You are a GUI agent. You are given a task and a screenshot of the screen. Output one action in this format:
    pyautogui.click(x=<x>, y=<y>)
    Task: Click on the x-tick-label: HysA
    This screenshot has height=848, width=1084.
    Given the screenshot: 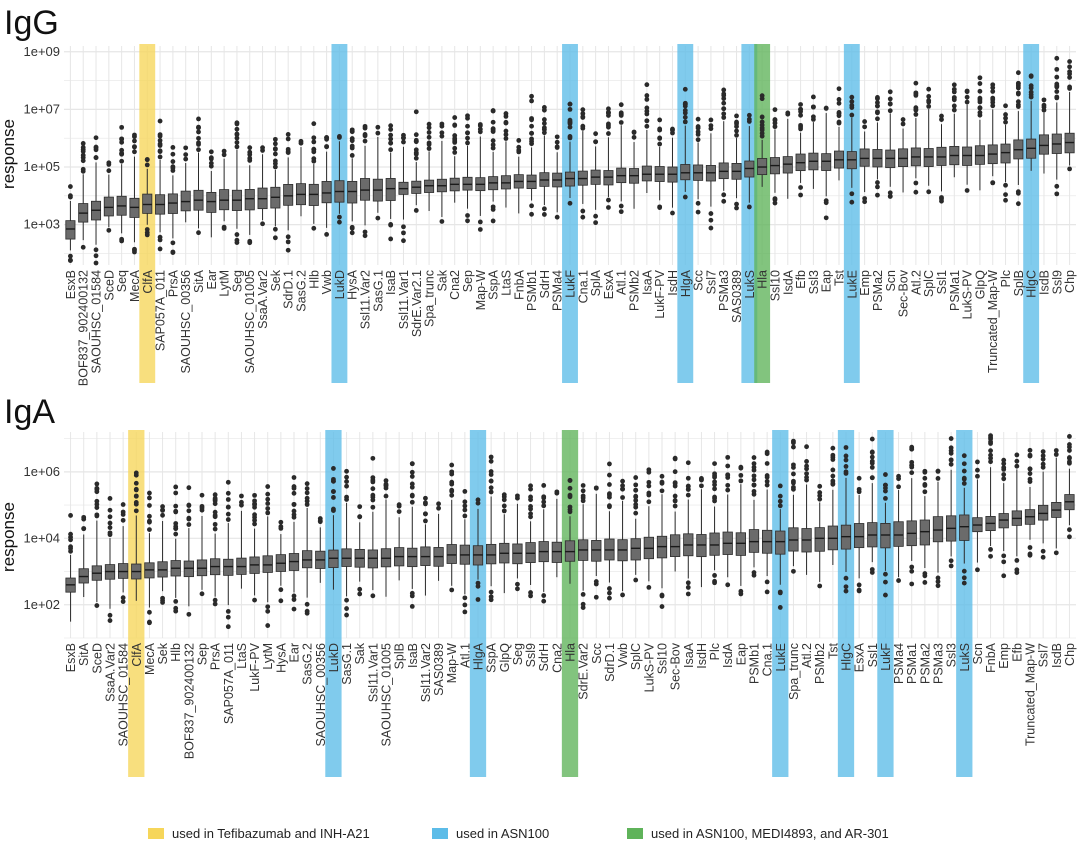 What is the action you would take?
    pyautogui.click(x=353, y=284)
    